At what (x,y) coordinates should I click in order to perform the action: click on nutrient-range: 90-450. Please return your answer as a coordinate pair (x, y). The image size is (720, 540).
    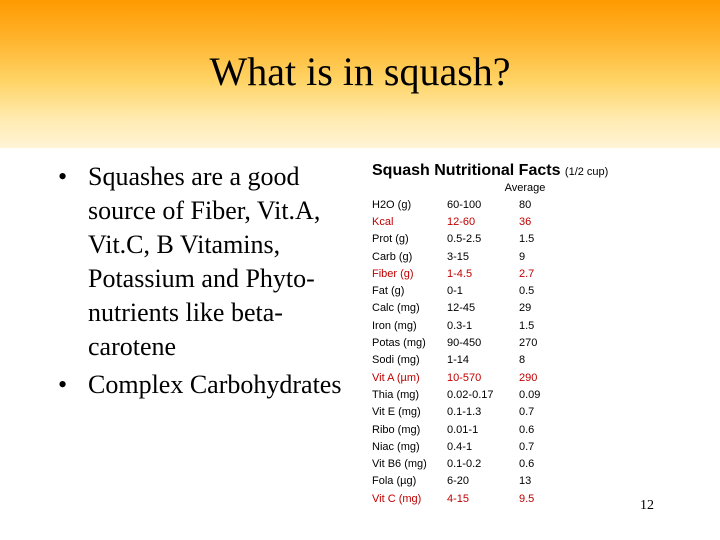
    Looking at the image, I should click on (464, 343).